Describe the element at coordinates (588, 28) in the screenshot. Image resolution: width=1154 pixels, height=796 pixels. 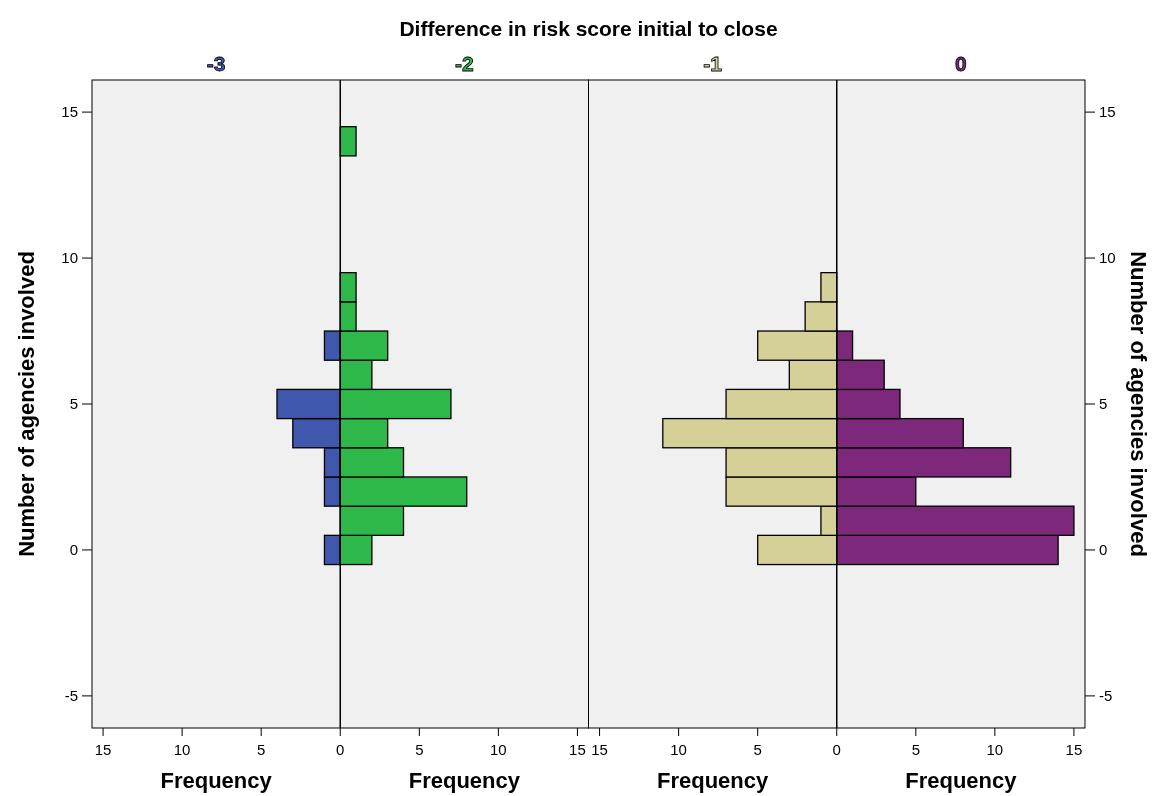
I see `chart-title: Difference in risk score initial to close` at that location.